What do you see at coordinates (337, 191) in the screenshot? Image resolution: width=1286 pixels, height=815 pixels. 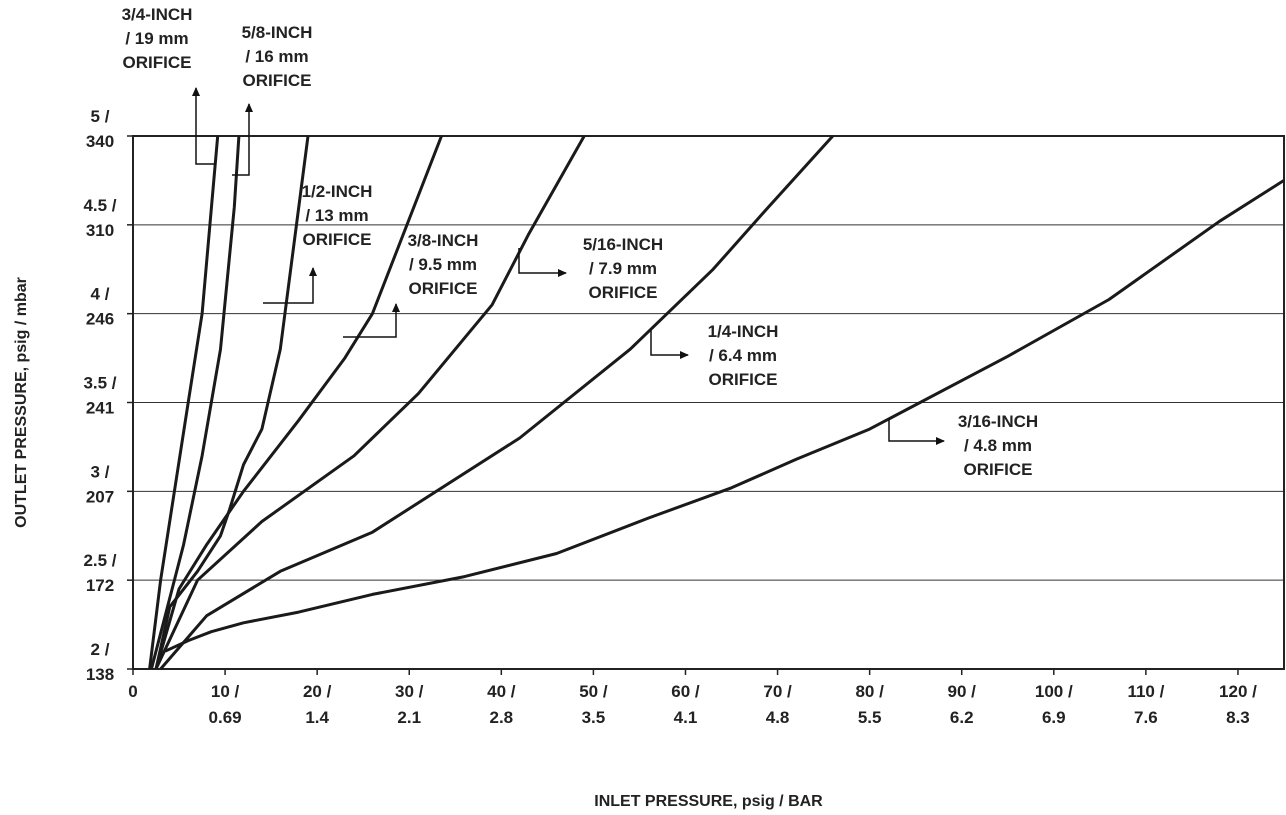 I see `series-label-2-line-0: 1/2-INCH` at bounding box center [337, 191].